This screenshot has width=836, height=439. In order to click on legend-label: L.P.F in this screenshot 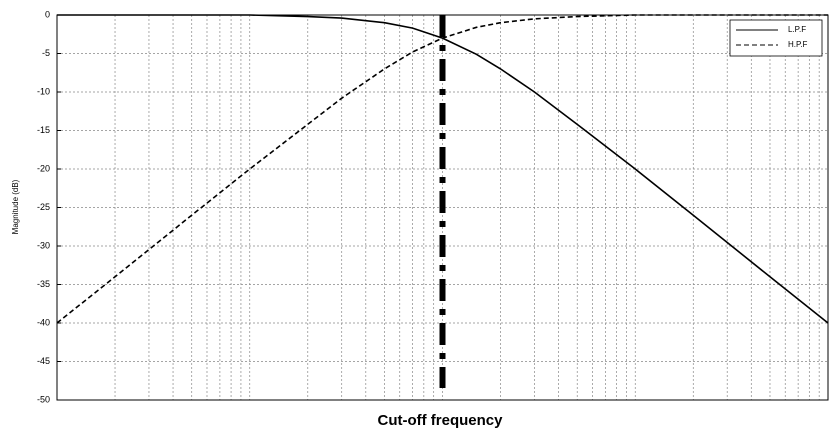, I will do `click(797, 29)`.